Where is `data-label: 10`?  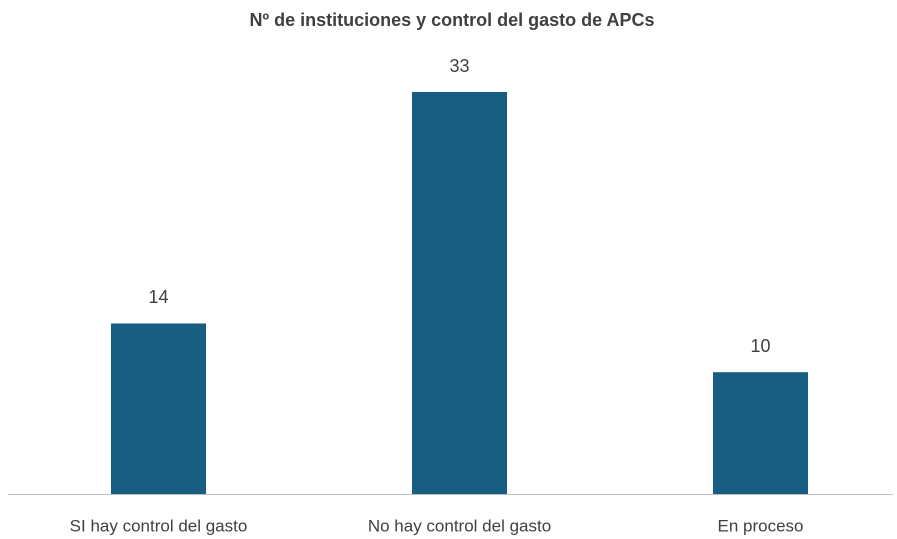 data-label: 10 is located at coordinates (760, 346).